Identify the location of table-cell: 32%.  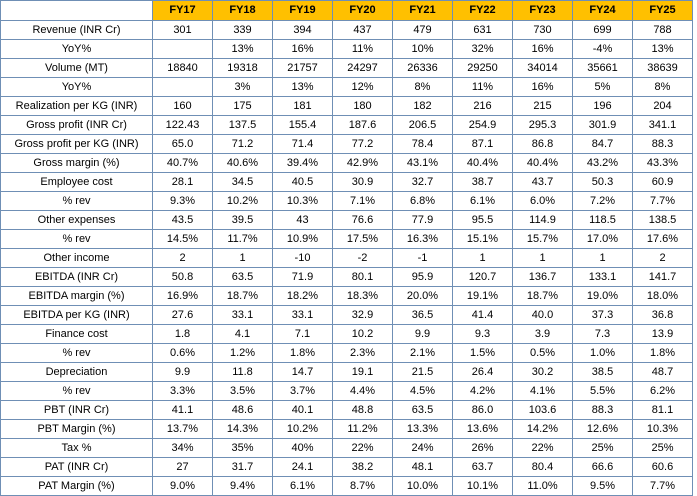
(482, 49).